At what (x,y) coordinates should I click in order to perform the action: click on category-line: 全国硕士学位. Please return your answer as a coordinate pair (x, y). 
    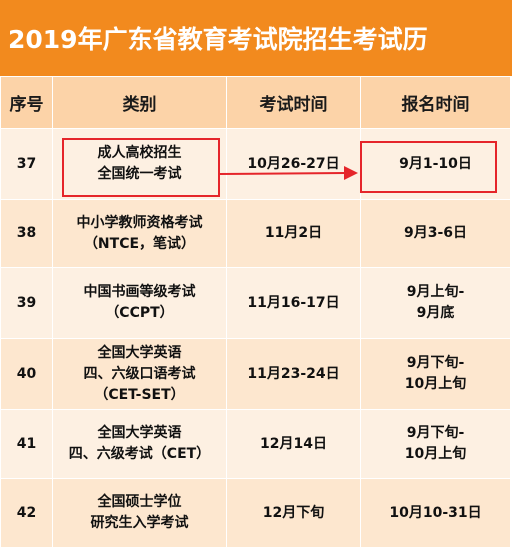
    Looking at the image, I should click on (139, 502).